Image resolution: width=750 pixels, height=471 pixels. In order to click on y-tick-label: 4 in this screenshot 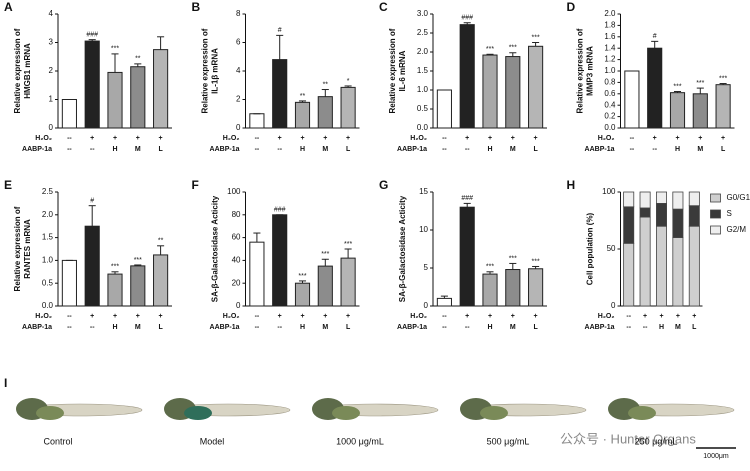, I will do `click(51, 13)`.